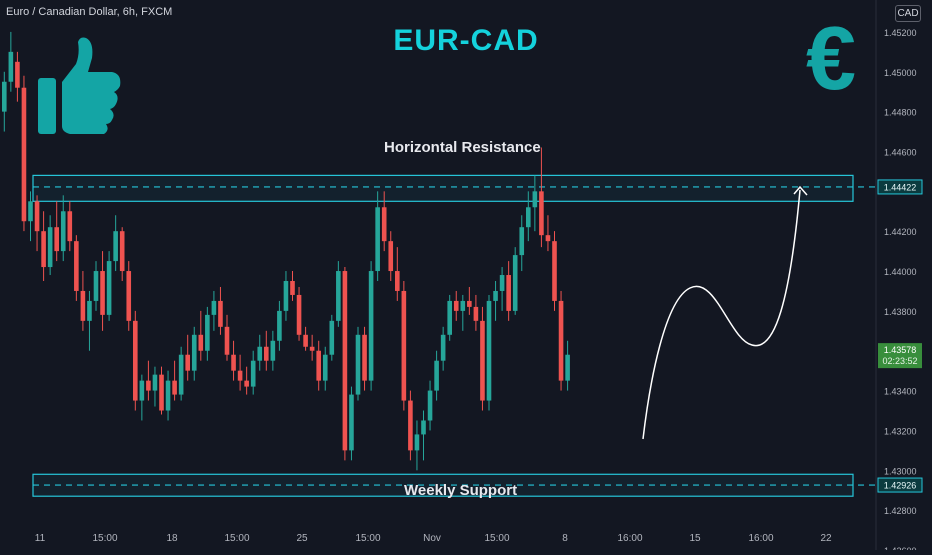 This screenshot has height=555, width=932. I want to click on resistance-label: Horizontal Resistance, so click(462, 147).